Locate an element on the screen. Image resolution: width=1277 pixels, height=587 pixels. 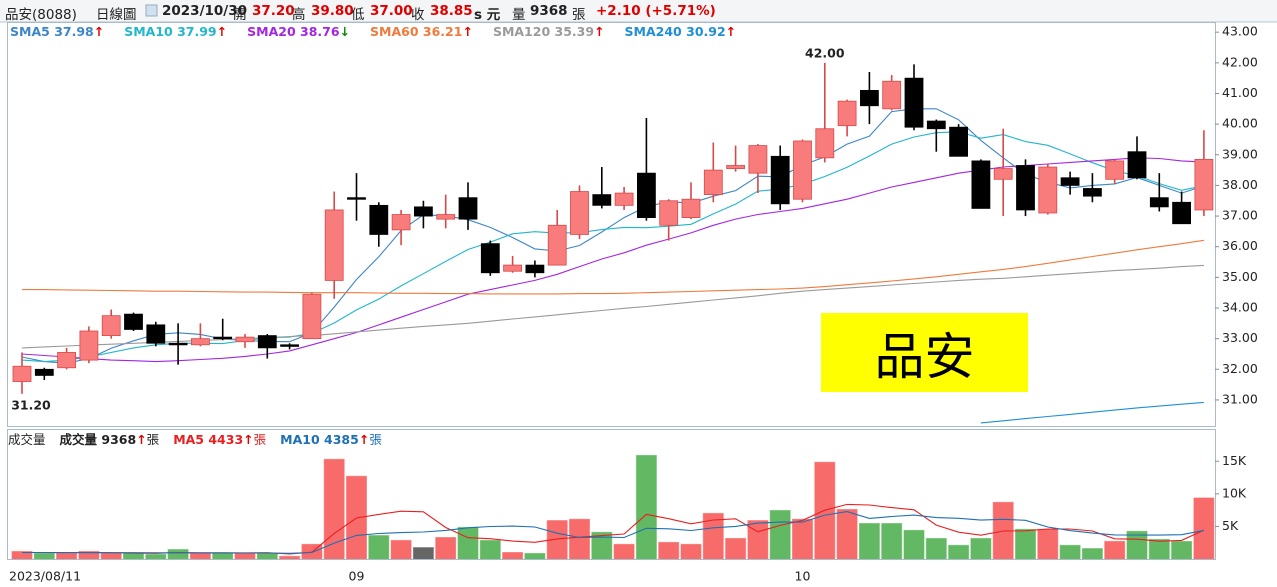
legend-name: MA10 is located at coordinates (300, 439).